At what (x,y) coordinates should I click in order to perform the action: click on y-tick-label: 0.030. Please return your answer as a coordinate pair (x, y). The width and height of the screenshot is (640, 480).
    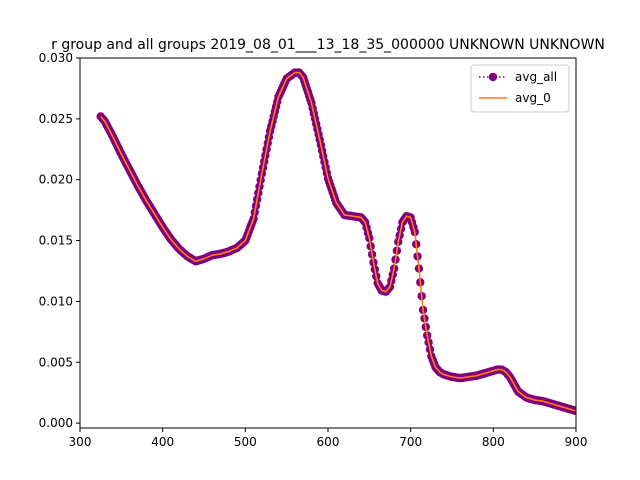
    Looking at the image, I should click on (56, 58).